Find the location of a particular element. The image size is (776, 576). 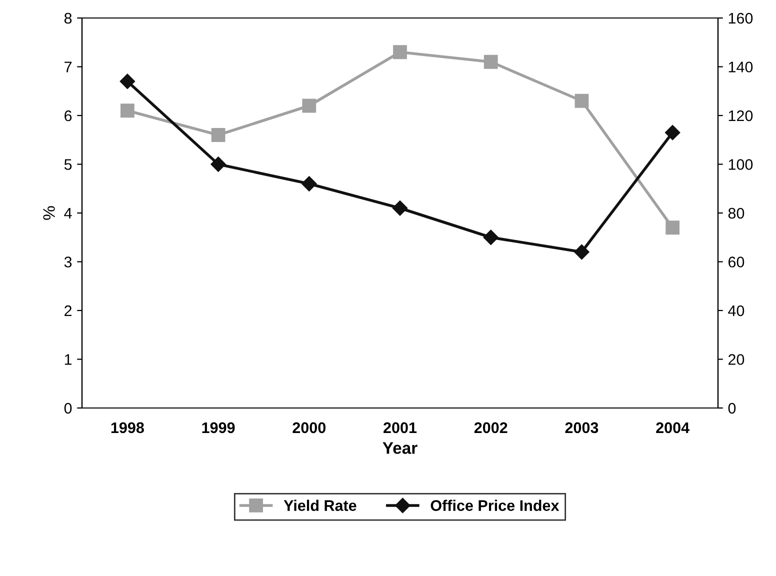

y2-tick-label: 0 is located at coordinates (732, 408).